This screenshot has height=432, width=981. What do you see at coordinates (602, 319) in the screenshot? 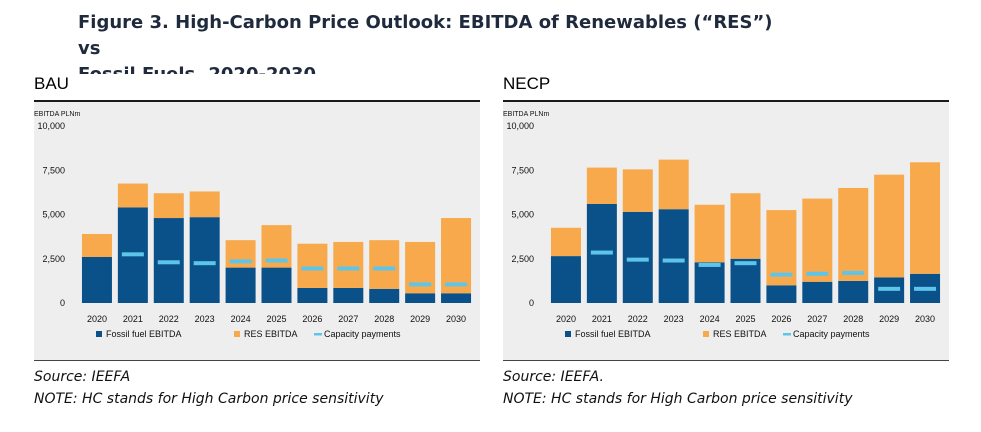
I see `necp-x-tick-label: 2021` at bounding box center [602, 319].